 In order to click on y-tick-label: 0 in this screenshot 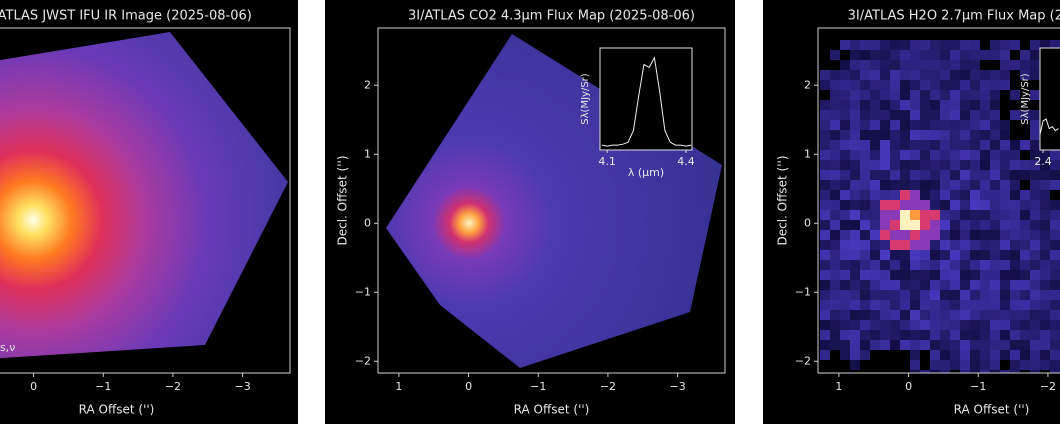, I will do `click(367, 222)`.